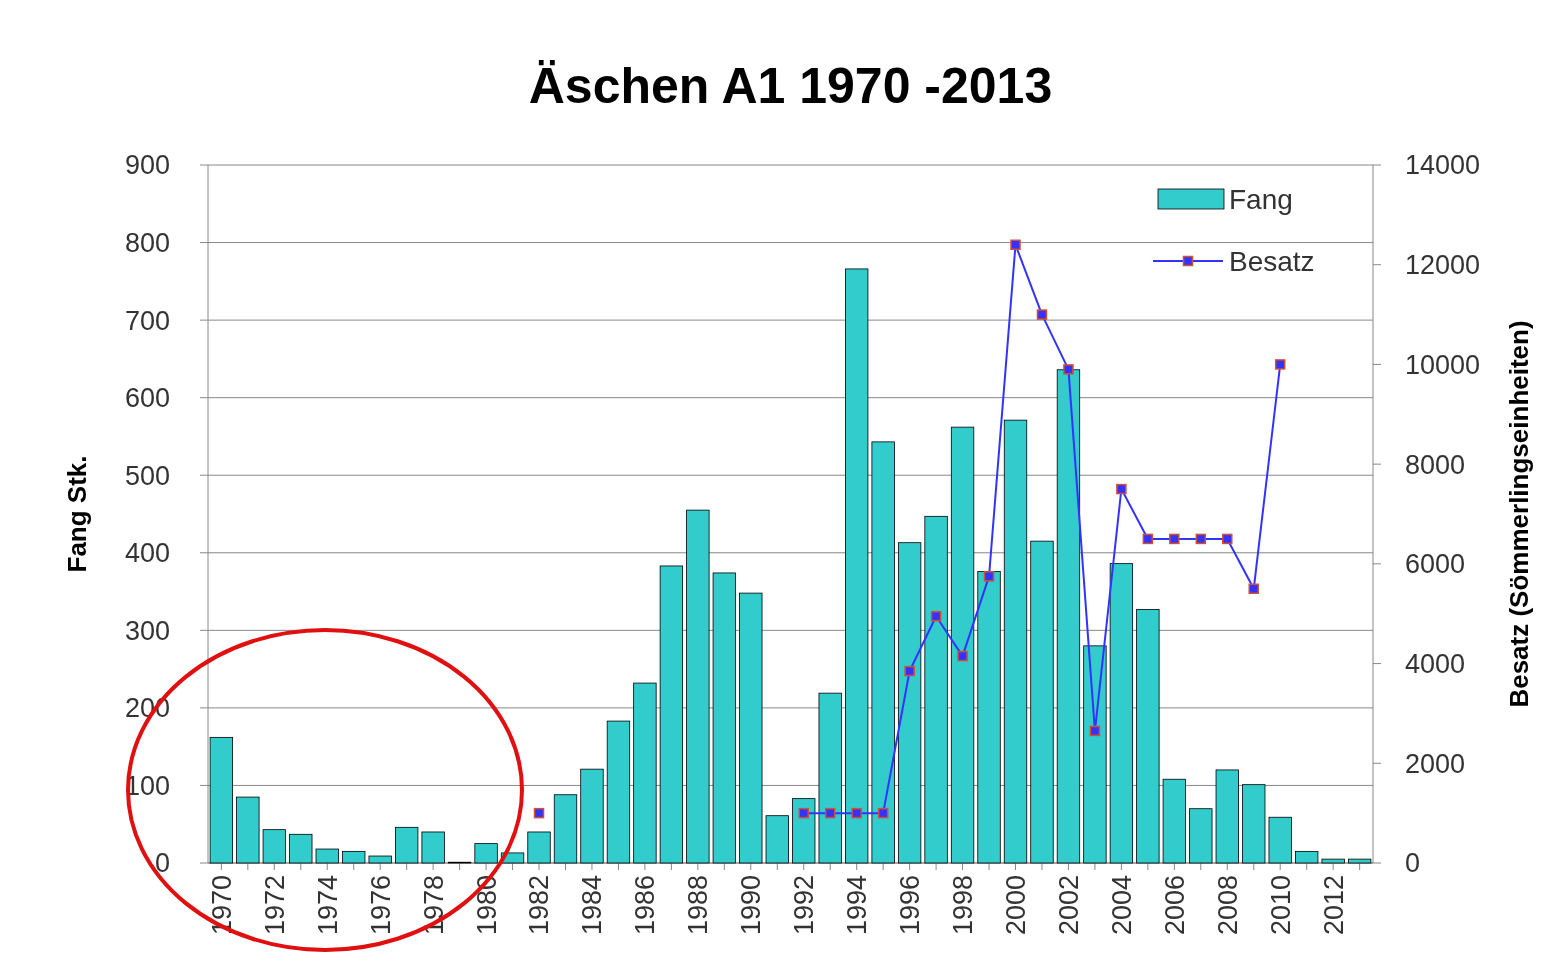 Image resolution: width=1566 pixels, height=977 pixels. I want to click on y2-tick-label: 10000, so click(1443, 364).